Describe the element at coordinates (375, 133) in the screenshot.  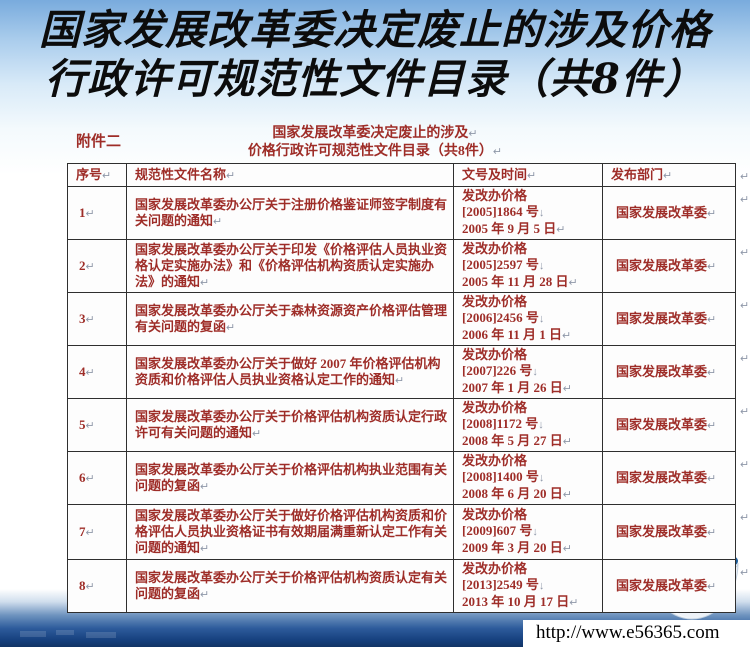
I see `caption-line-1: 国家发展改革委决定废止的涉及↵` at that location.